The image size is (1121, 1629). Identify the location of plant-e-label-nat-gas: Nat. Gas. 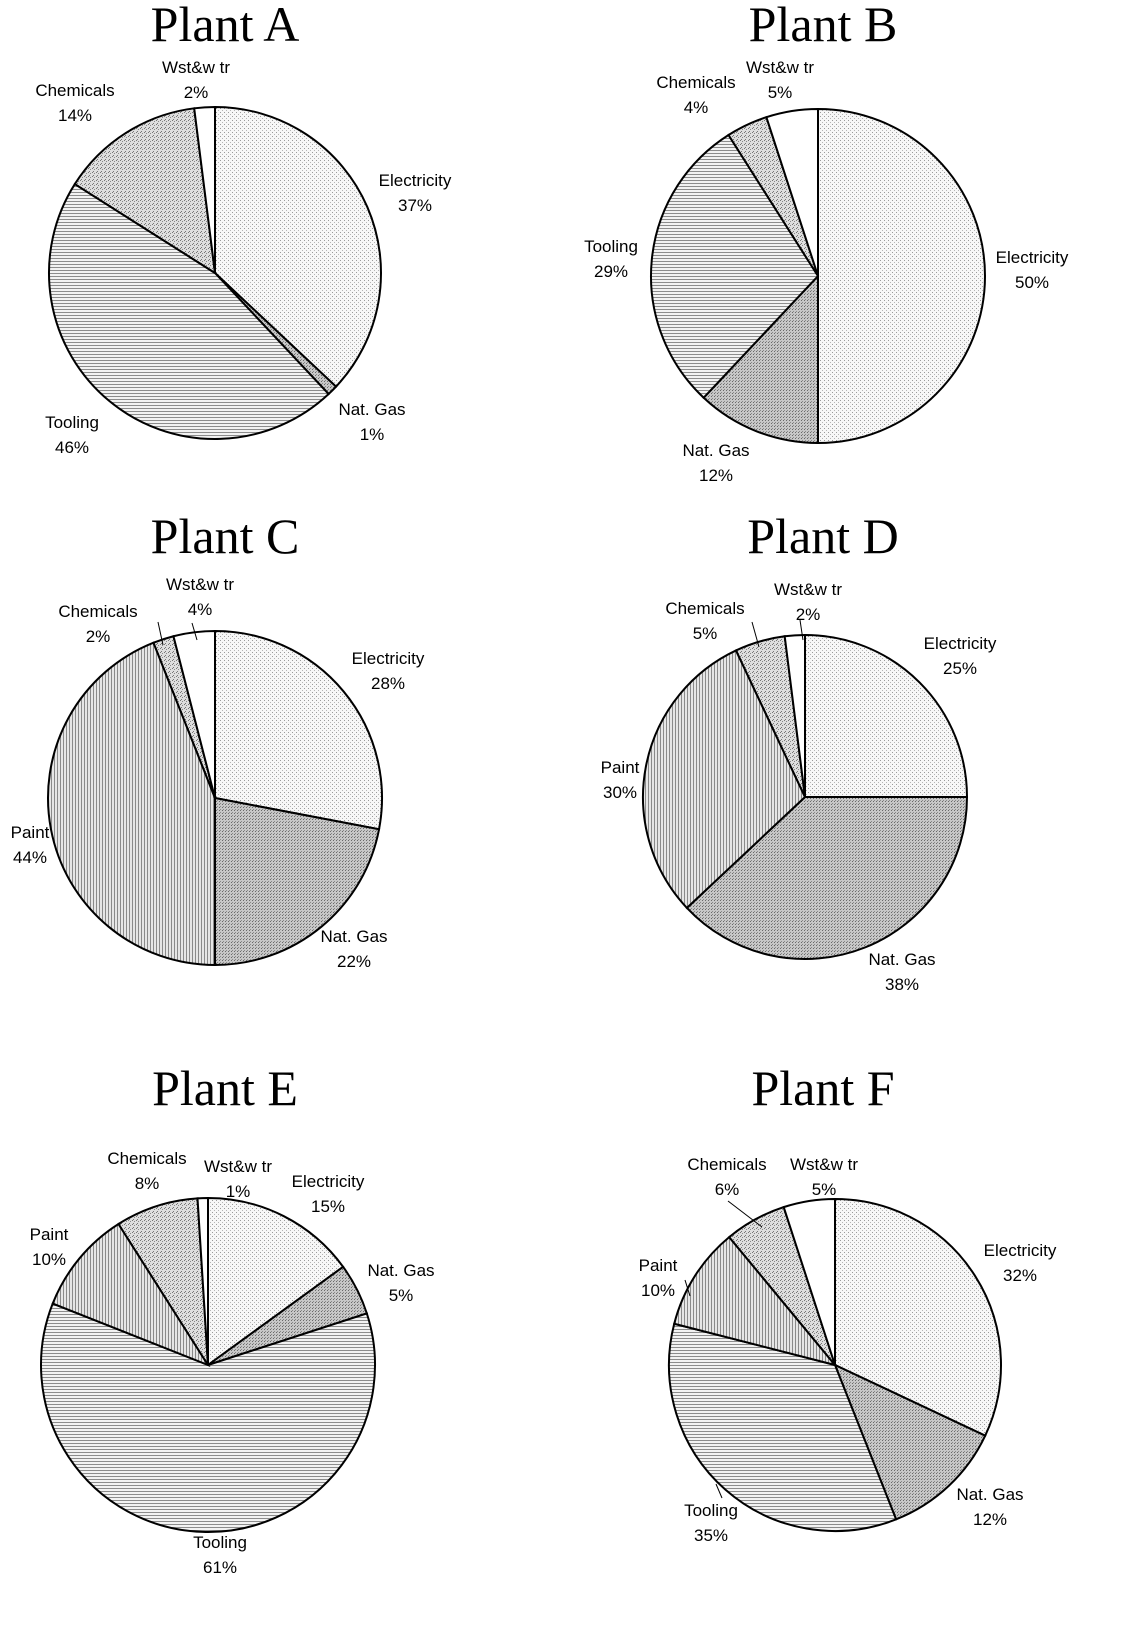
(400, 1270).